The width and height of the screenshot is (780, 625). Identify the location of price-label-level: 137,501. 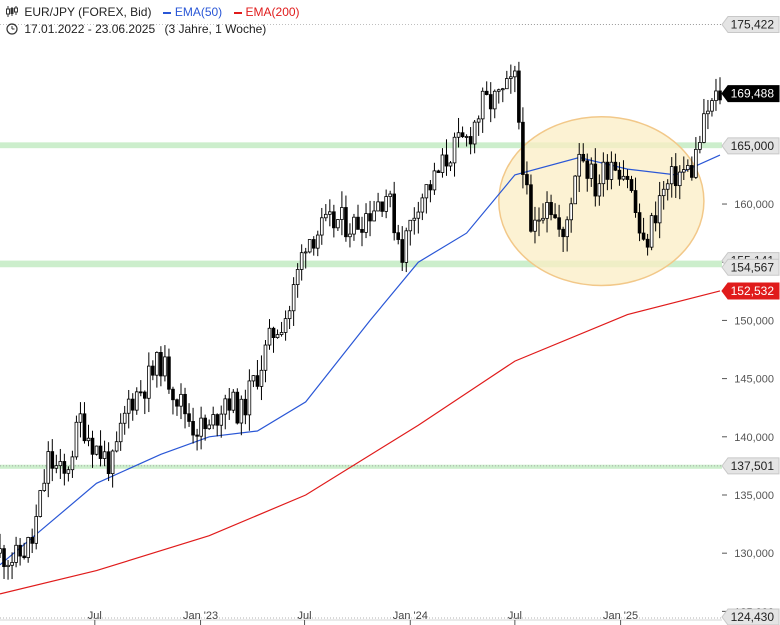
(750, 466).